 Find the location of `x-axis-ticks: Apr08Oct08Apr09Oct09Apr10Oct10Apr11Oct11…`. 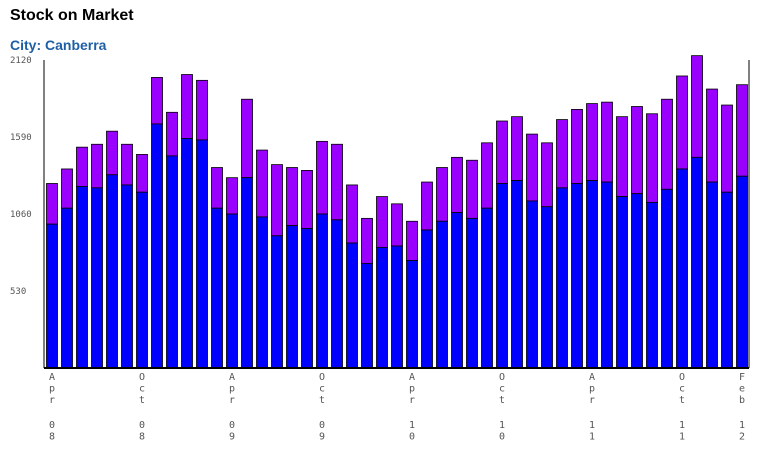

x-axis-ticks: Apr08Oct08Apr09Oct09Apr10Oct10Apr11Oct11… is located at coordinates (397, 407).